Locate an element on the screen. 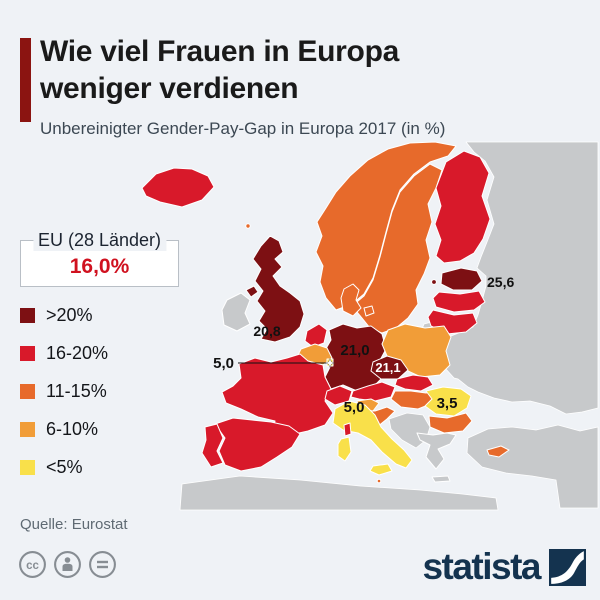  map-country-portugal is located at coordinates (212, 445).